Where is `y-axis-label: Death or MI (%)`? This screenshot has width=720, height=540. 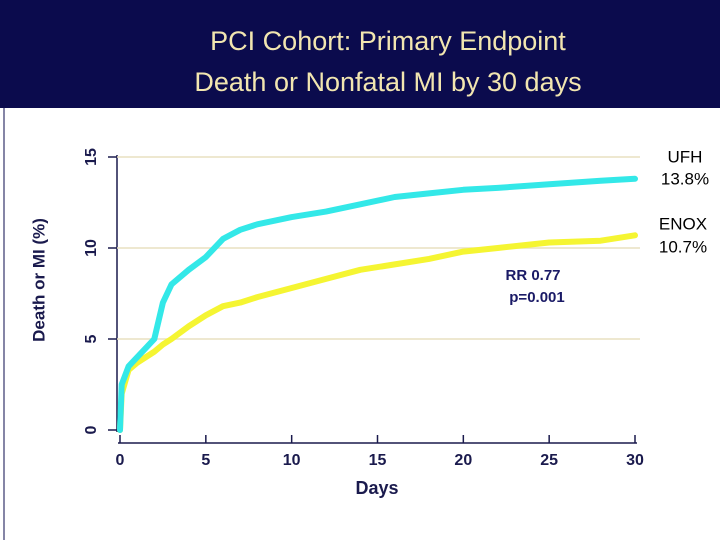 y-axis-label: Death or MI (%) is located at coordinates (38, 280).